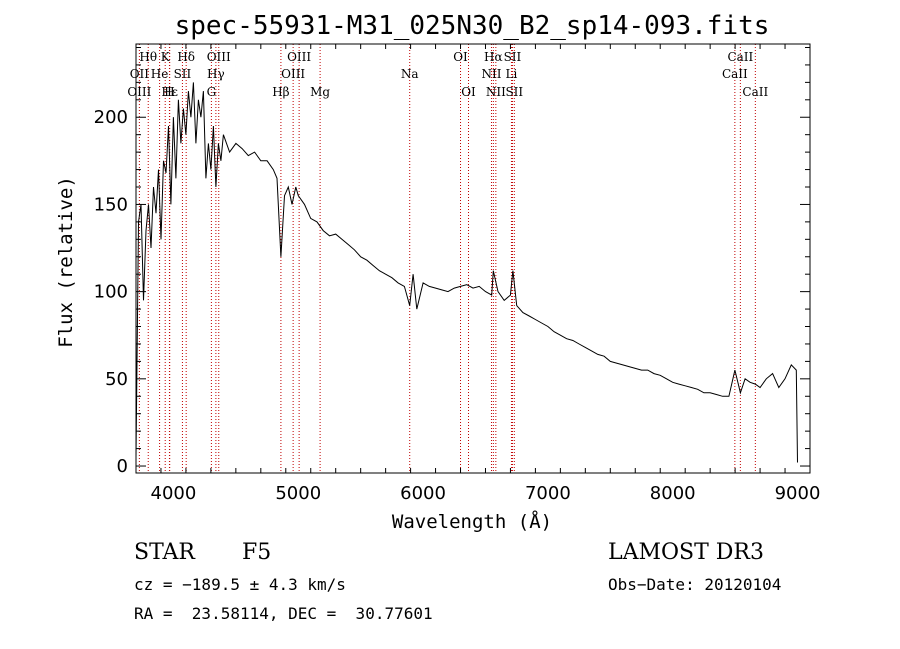 This screenshot has height=649, width=900. I want to click on chart-title: spec-55931-M31_025N30_B2_sp14-093.fits, so click(472, 26).